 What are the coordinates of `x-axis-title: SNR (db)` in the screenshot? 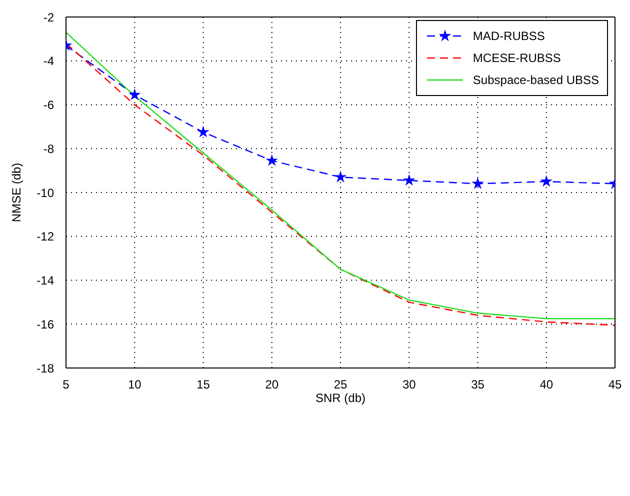 It's located at (340, 398).